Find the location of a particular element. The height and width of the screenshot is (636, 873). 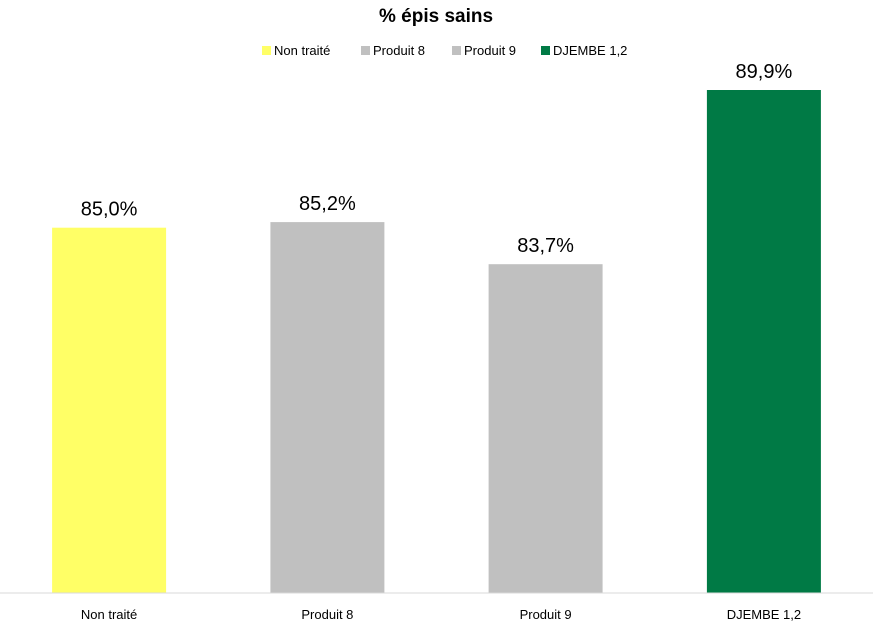

legend-label-3: DJEMBE 1,2 is located at coordinates (590, 50).